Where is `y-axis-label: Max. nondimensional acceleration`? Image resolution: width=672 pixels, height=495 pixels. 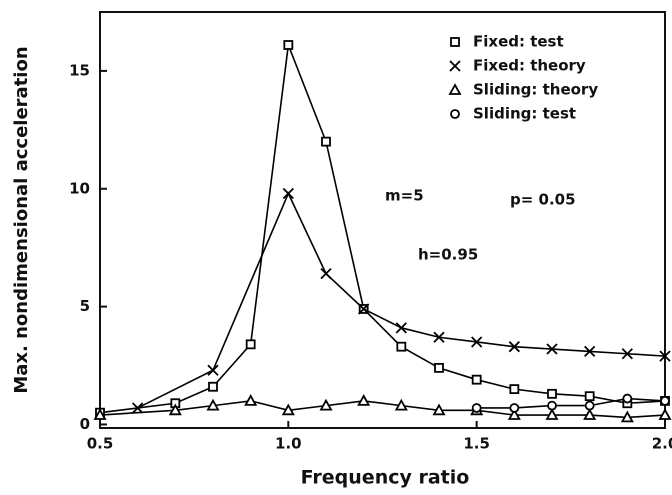 y-axis-label: Max. nondimensional acceleration is located at coordinates (21, 219).